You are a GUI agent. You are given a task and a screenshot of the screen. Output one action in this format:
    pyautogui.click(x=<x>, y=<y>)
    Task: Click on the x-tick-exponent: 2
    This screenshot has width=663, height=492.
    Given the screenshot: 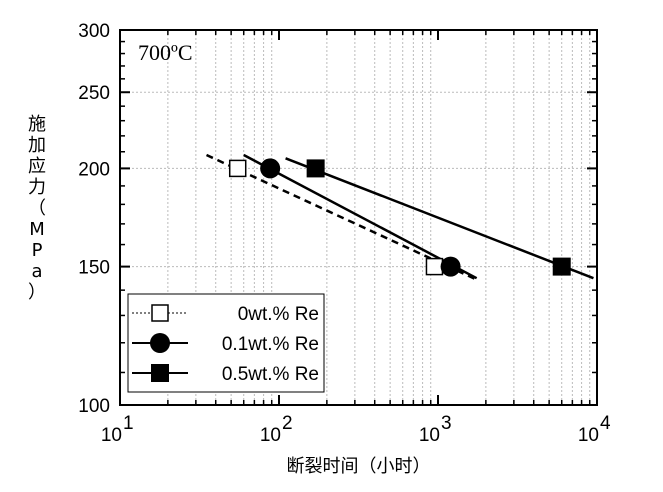 What is the action you would take?
    pyautogui.click(x=287, y=423)
    